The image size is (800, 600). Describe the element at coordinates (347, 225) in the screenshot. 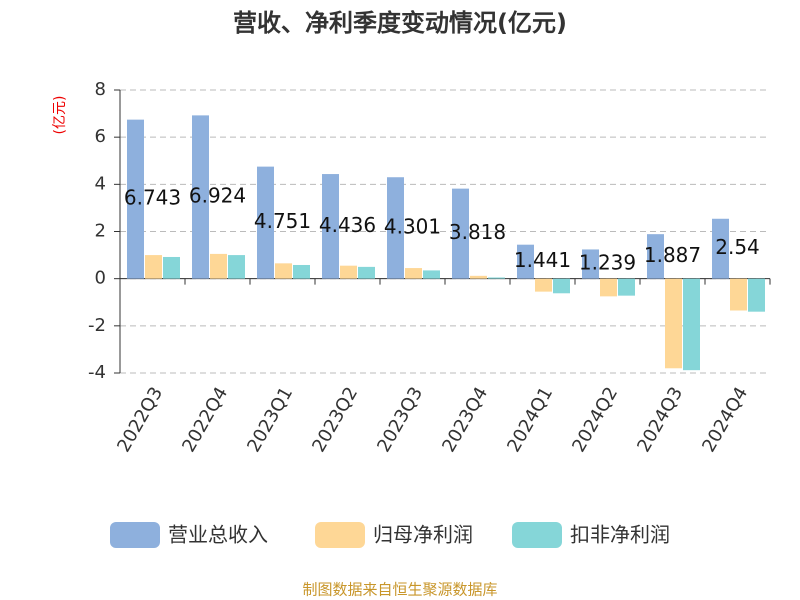

I see `data-label: 4.436` at that location.